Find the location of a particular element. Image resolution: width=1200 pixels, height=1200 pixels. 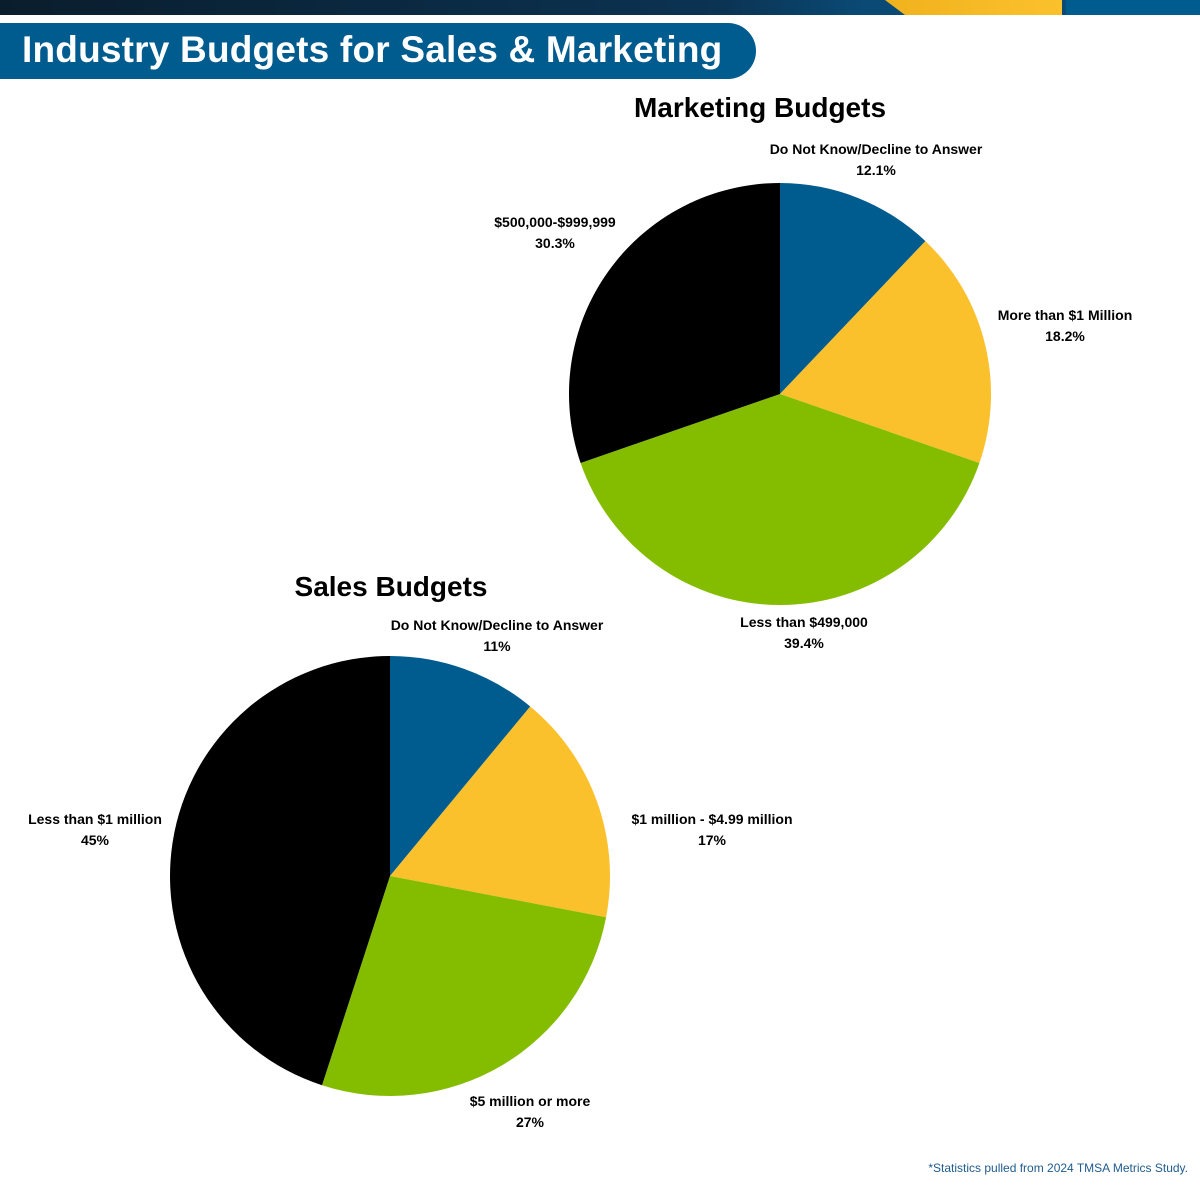

sales-slice-1-million-4-99-million is located at coordinates (500, 812).